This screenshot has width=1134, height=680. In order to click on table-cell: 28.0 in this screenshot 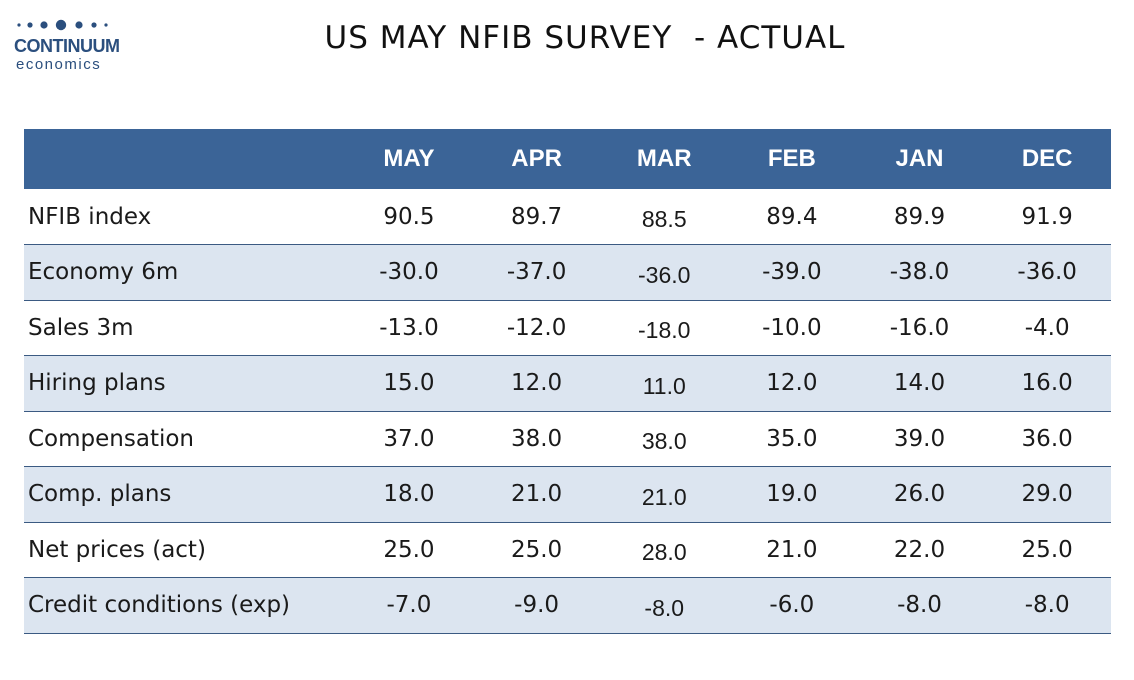, I will do `click(664, 550)`.